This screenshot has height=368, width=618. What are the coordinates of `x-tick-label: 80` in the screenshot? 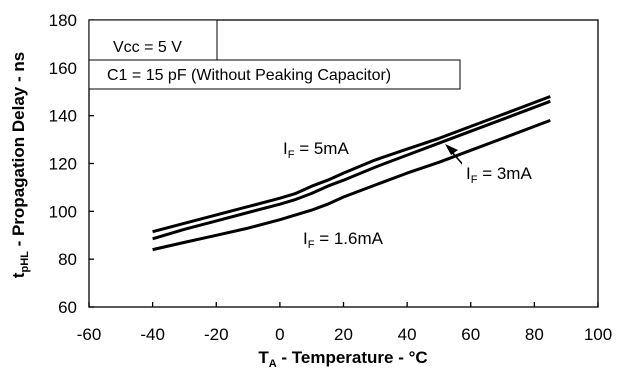 It's located at (534, 334).